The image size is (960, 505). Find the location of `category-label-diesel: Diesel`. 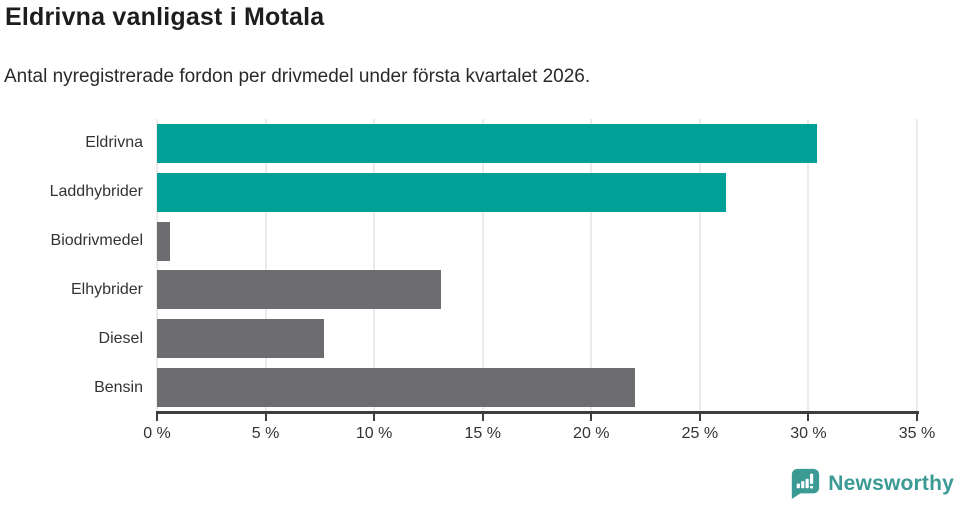

category-label-diesel: Diesel is located at coordinates (120, 338).